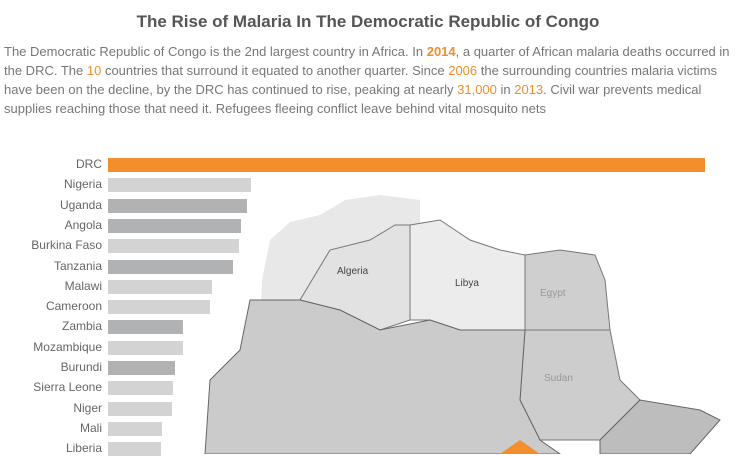  What do you see at coordinates (146, 327) in the screenshot?
I see `bar-zambia` at bounding box center [146, 327].